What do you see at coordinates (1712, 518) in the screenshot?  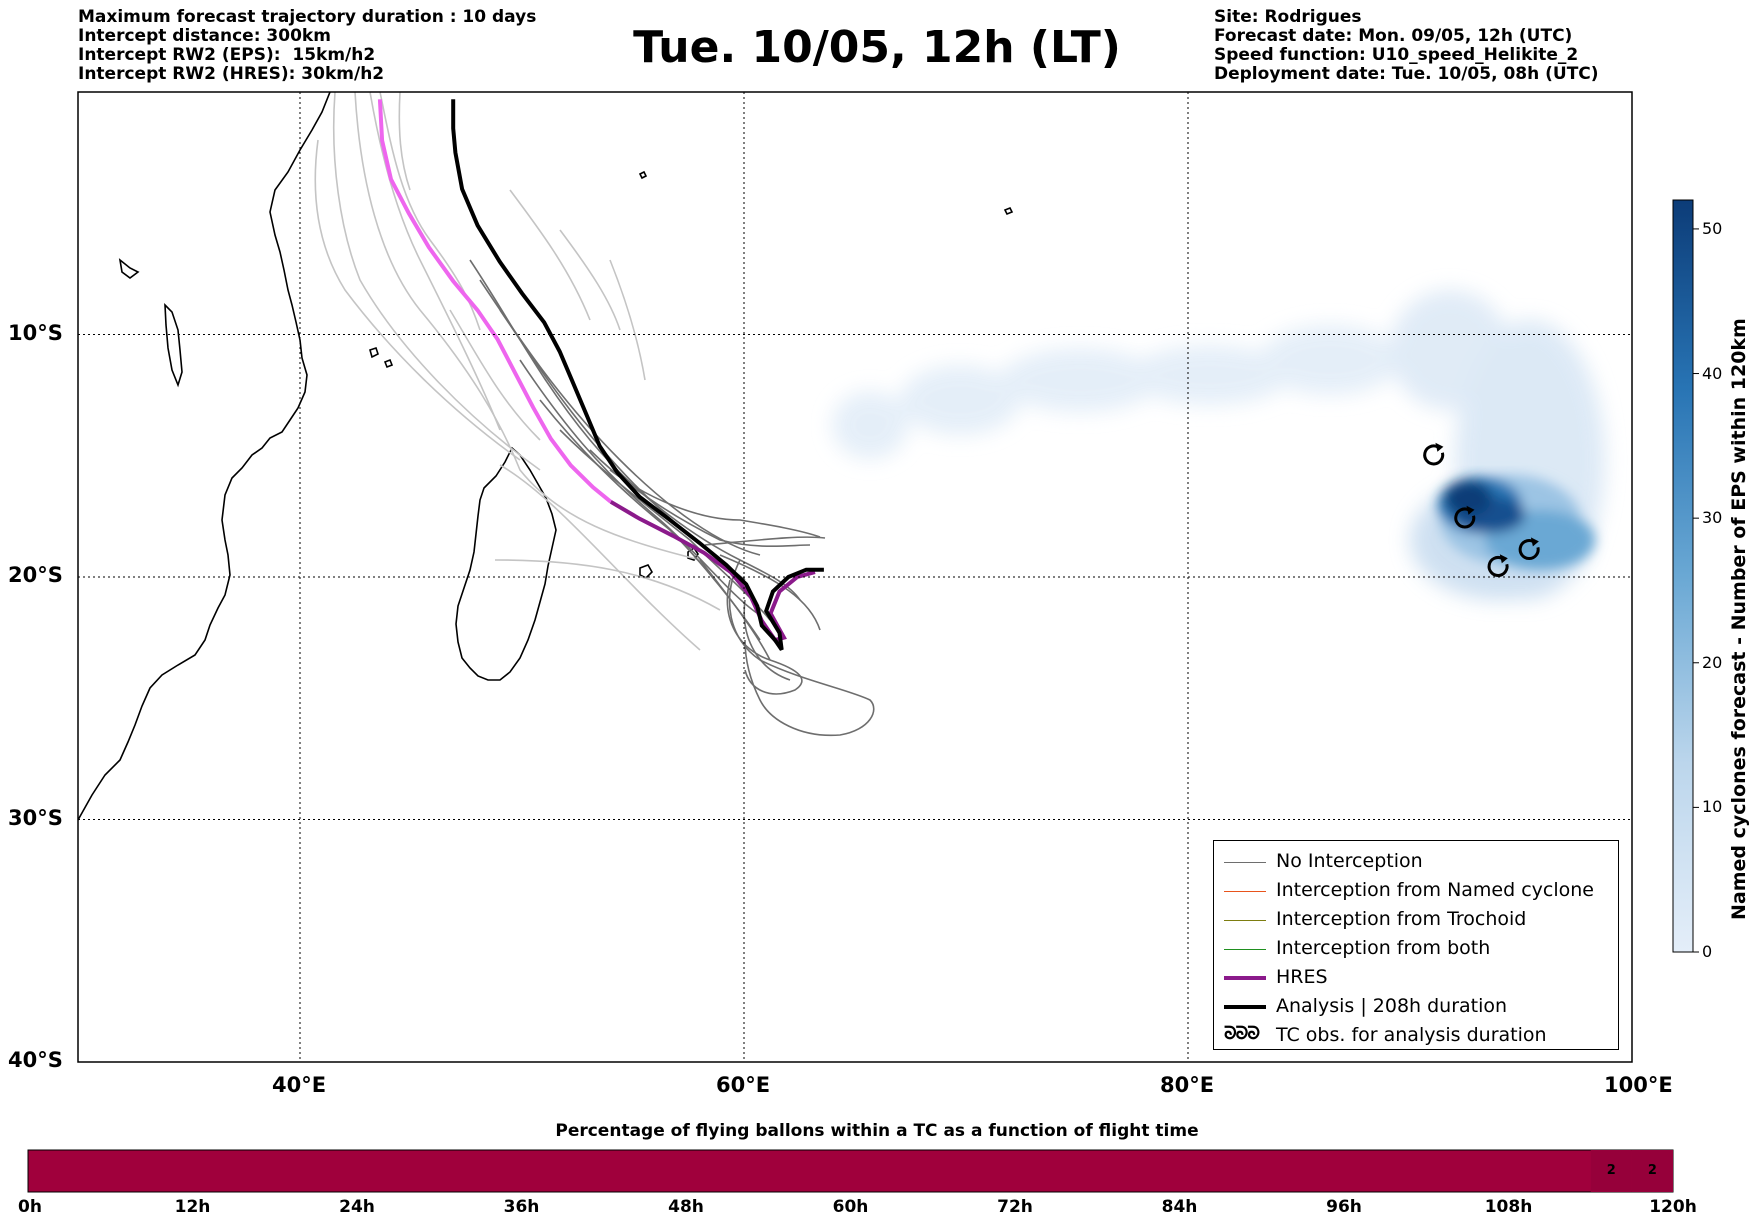 I see `colorbar-tick-label: 30` at bounding box center [1712, 518].